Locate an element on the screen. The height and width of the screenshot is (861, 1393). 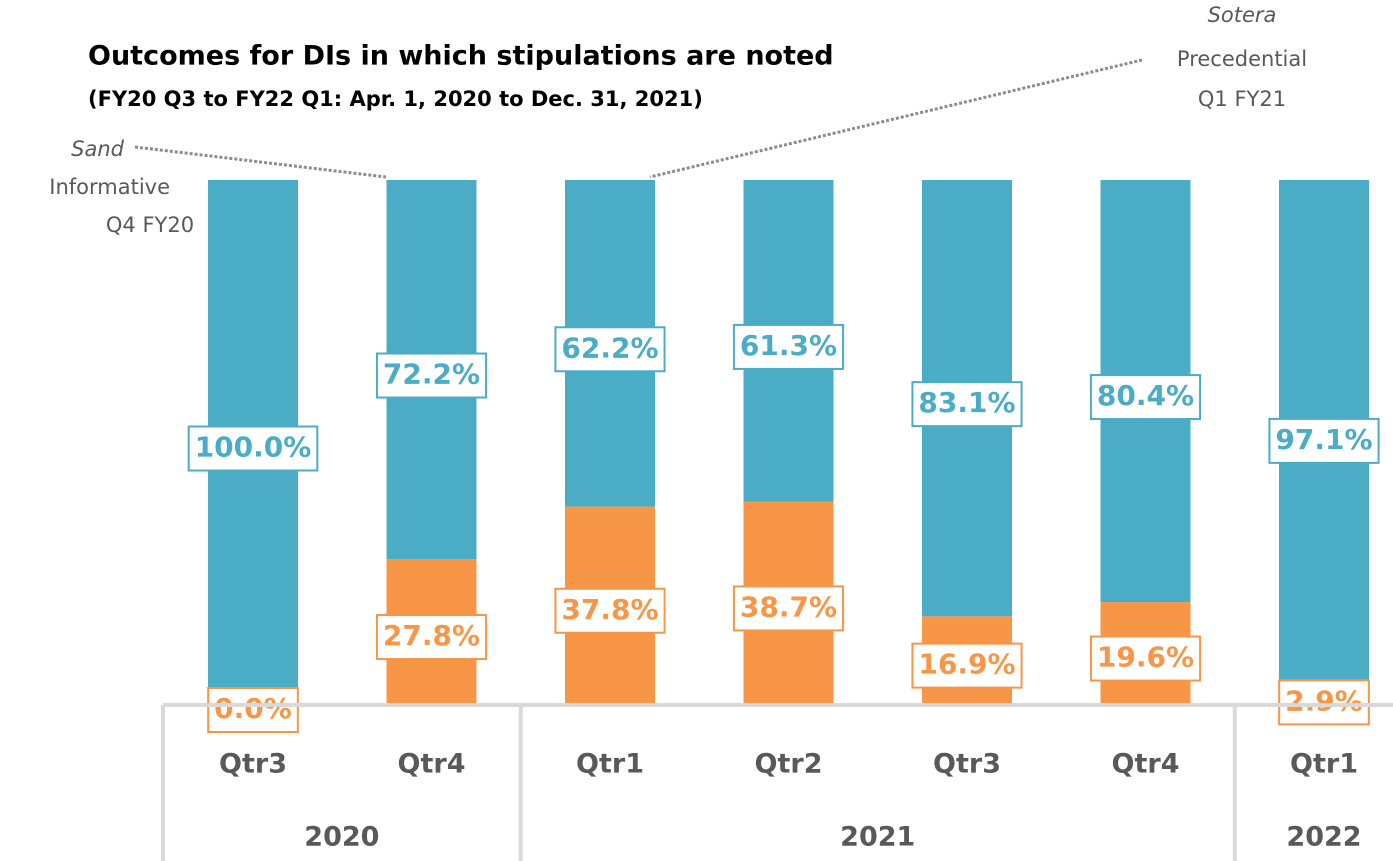
data-label-text: 62.2% is located at coordinates (609, 347).